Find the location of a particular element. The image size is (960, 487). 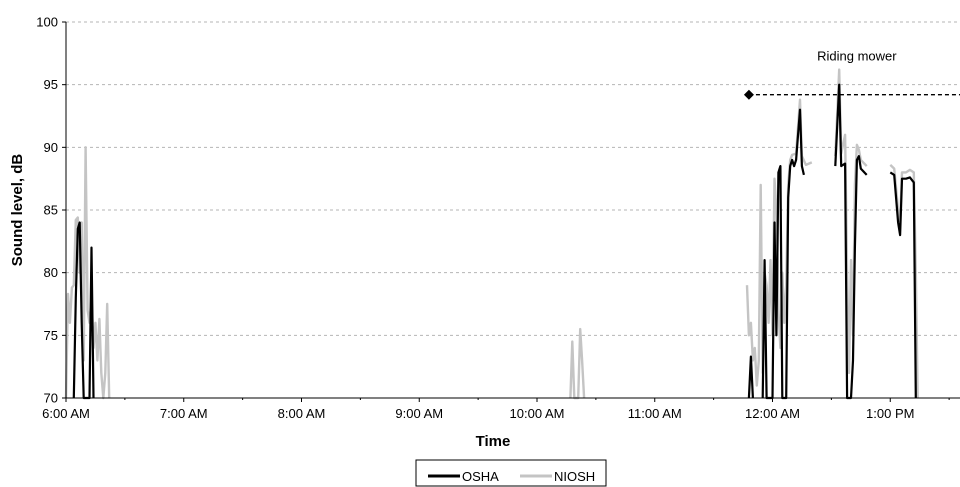

x-tick-label: 1:00 PM is located at coordinates (890, 413).